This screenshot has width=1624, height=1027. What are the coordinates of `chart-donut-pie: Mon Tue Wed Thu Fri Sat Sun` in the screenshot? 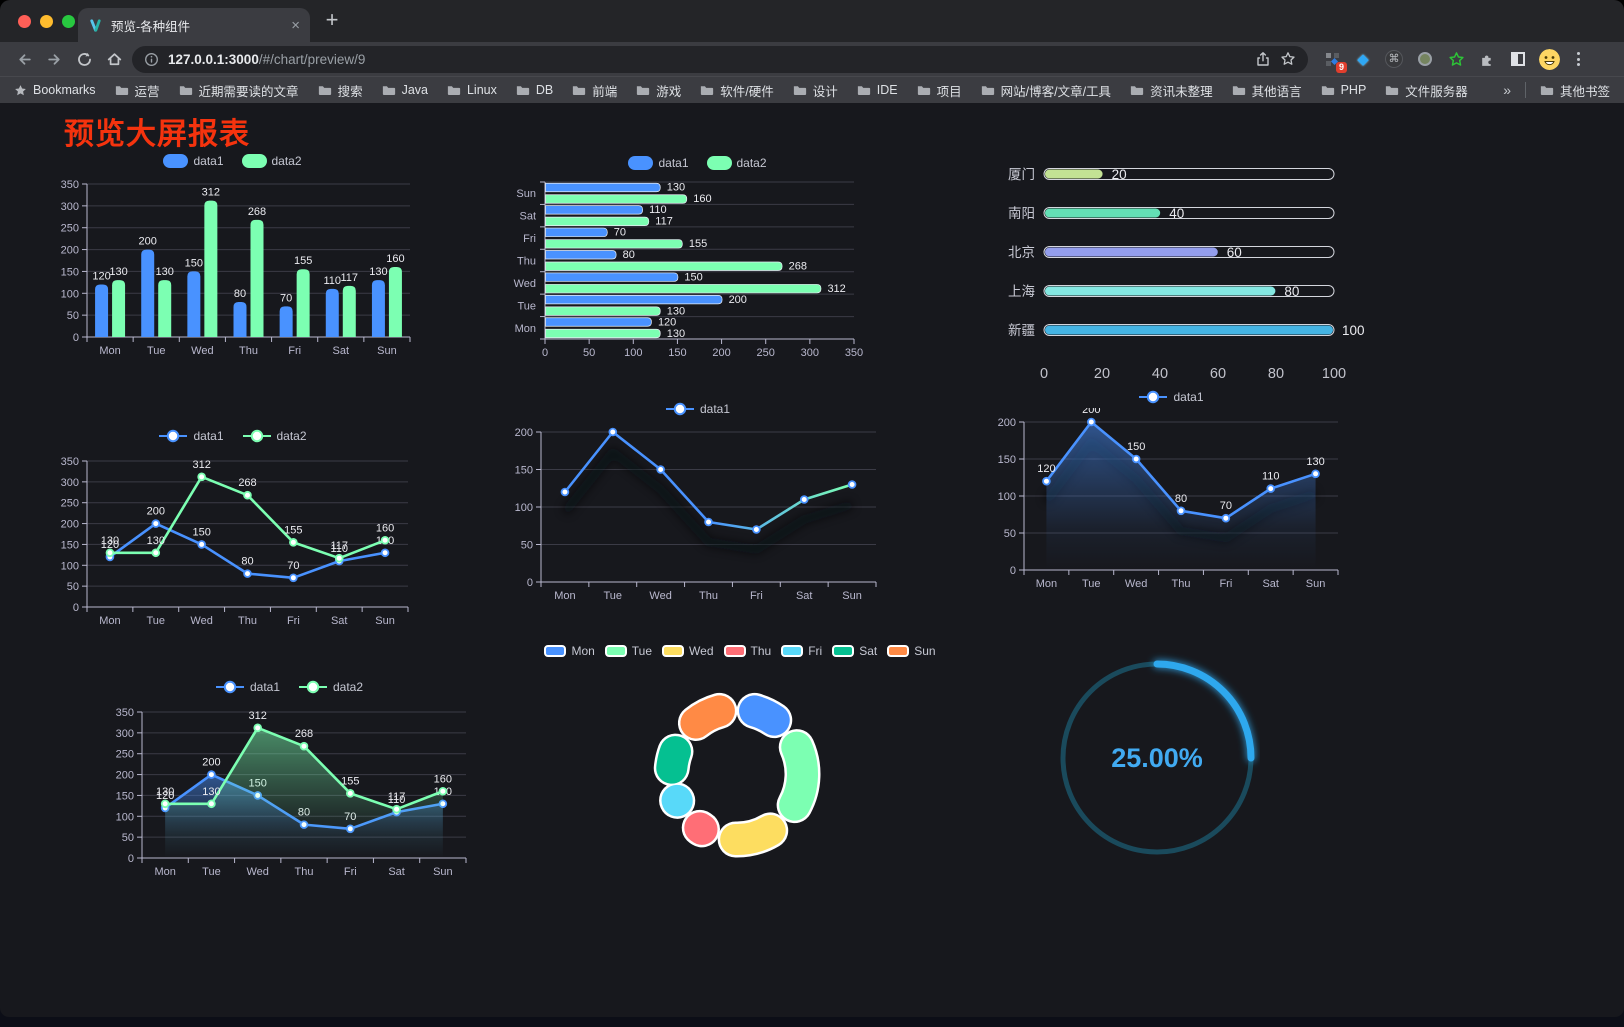 It's located at (740, 762).